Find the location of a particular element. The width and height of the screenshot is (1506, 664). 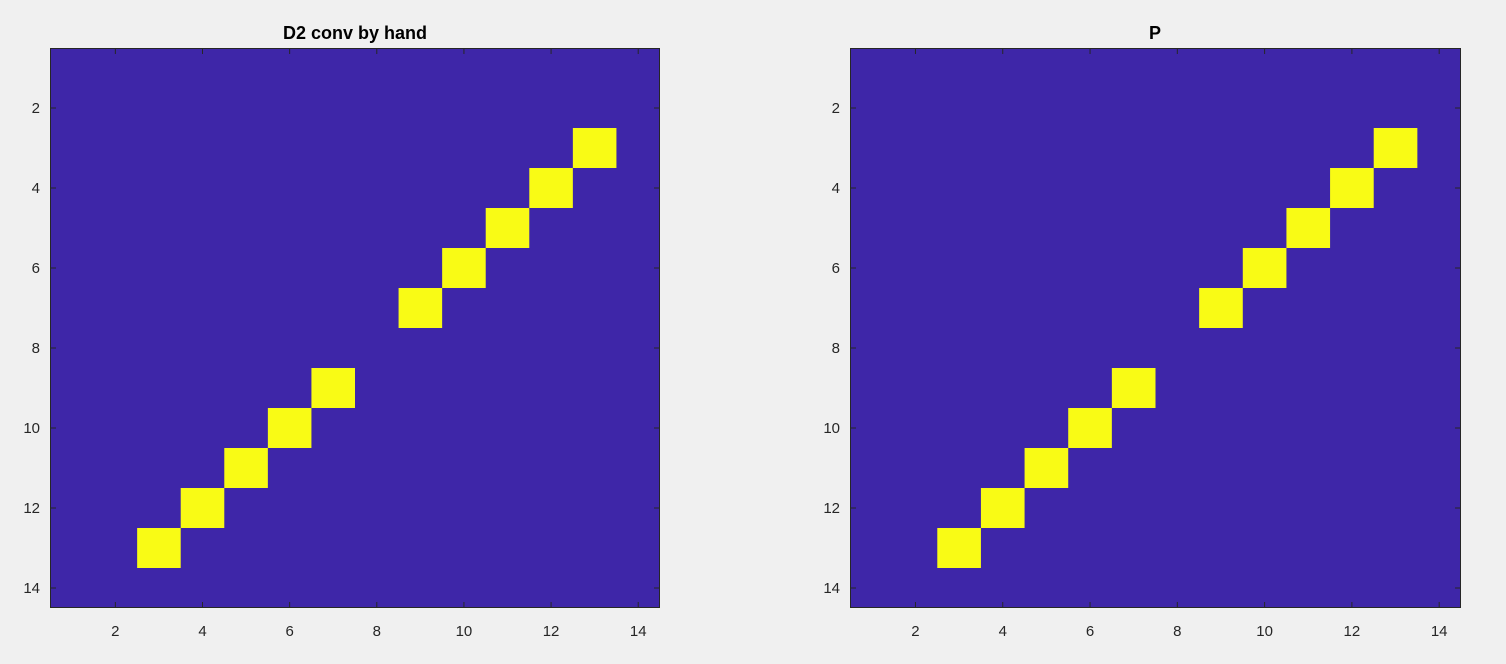

left-x-tick-label: 10 is located at coordinates (464, 631).